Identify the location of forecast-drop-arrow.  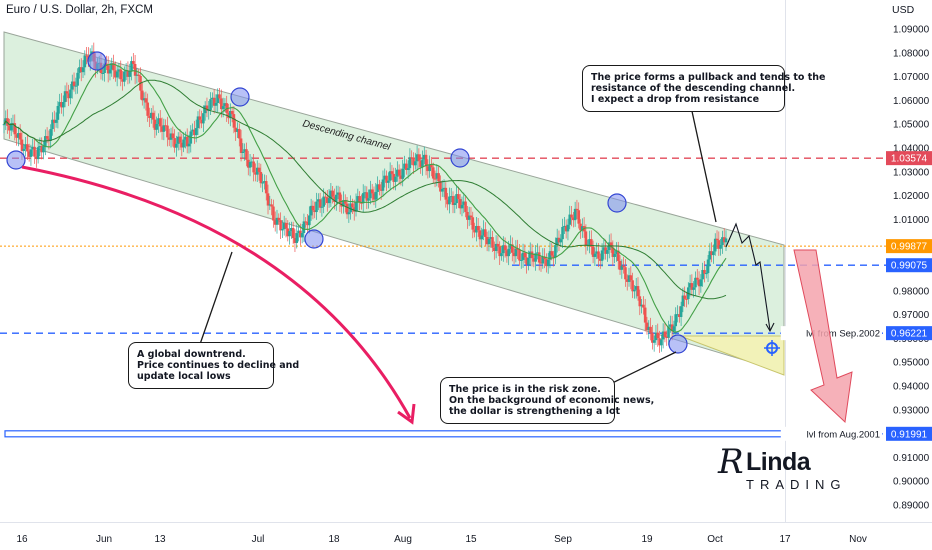
(823, 336).